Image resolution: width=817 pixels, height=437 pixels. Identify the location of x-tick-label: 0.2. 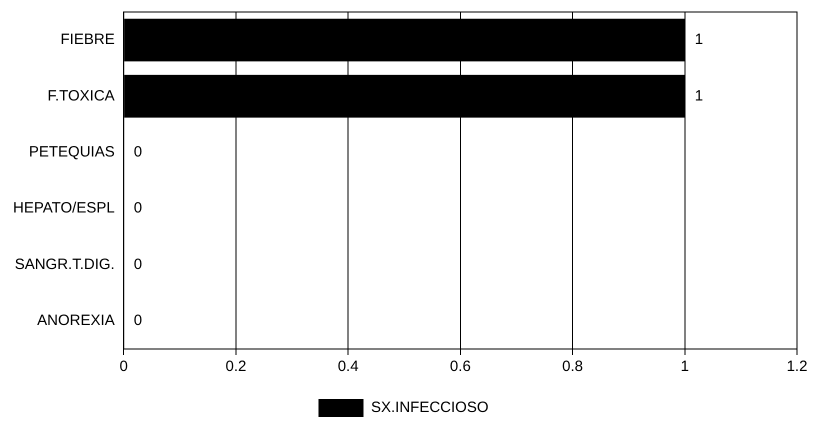
(235, 367).